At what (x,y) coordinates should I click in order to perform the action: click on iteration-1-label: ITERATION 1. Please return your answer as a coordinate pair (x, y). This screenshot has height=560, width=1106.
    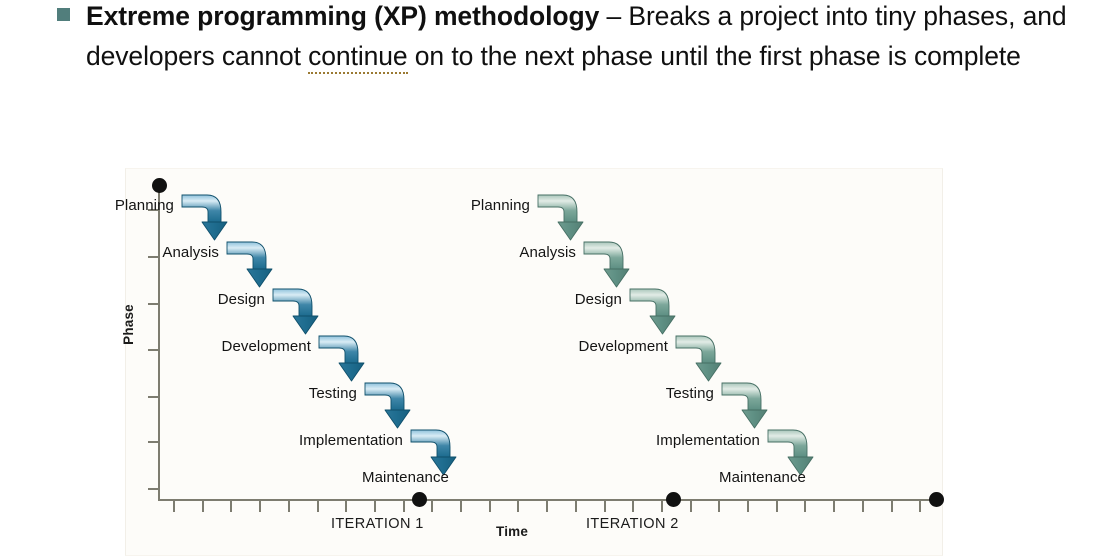
    Looking at the image, I should click on (377, 524).